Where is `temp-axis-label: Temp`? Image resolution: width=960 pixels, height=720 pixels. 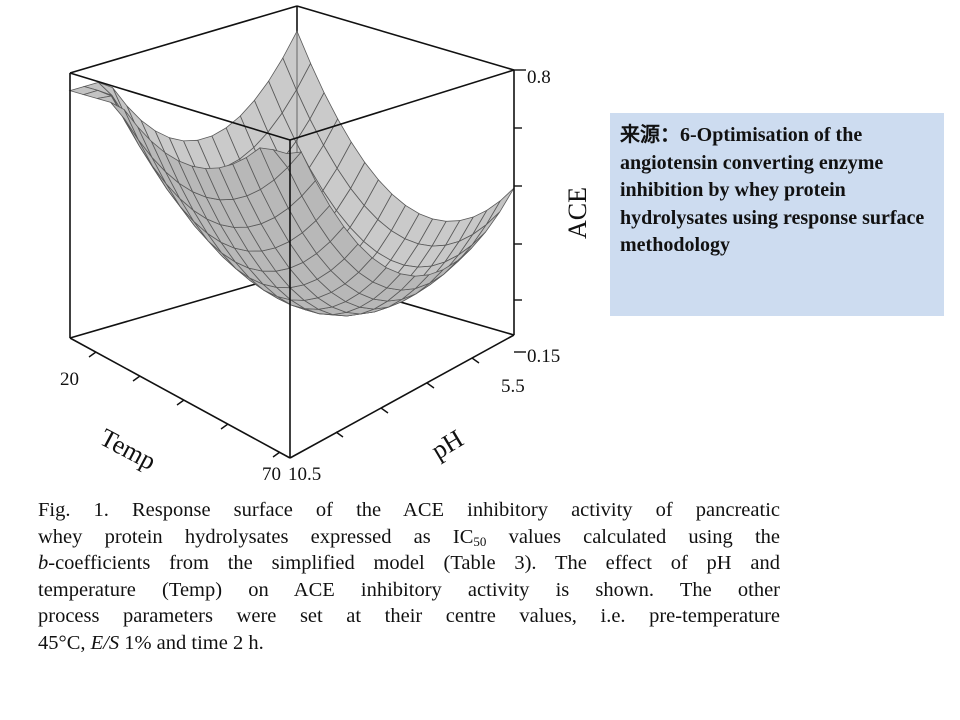
temp-axis-label: Temp is located at coordinates (128, 449).